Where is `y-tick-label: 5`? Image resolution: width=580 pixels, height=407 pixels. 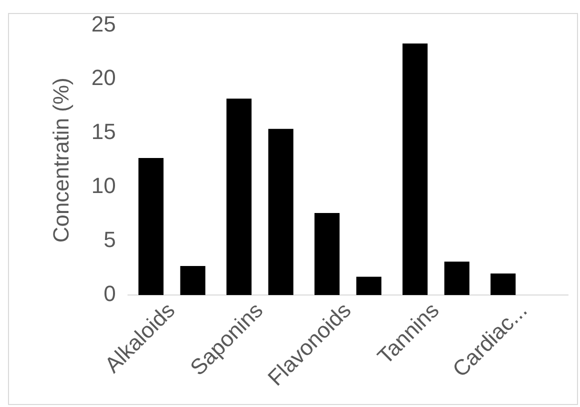 y-tick-label: 5 is located at coordinates (110, 239).